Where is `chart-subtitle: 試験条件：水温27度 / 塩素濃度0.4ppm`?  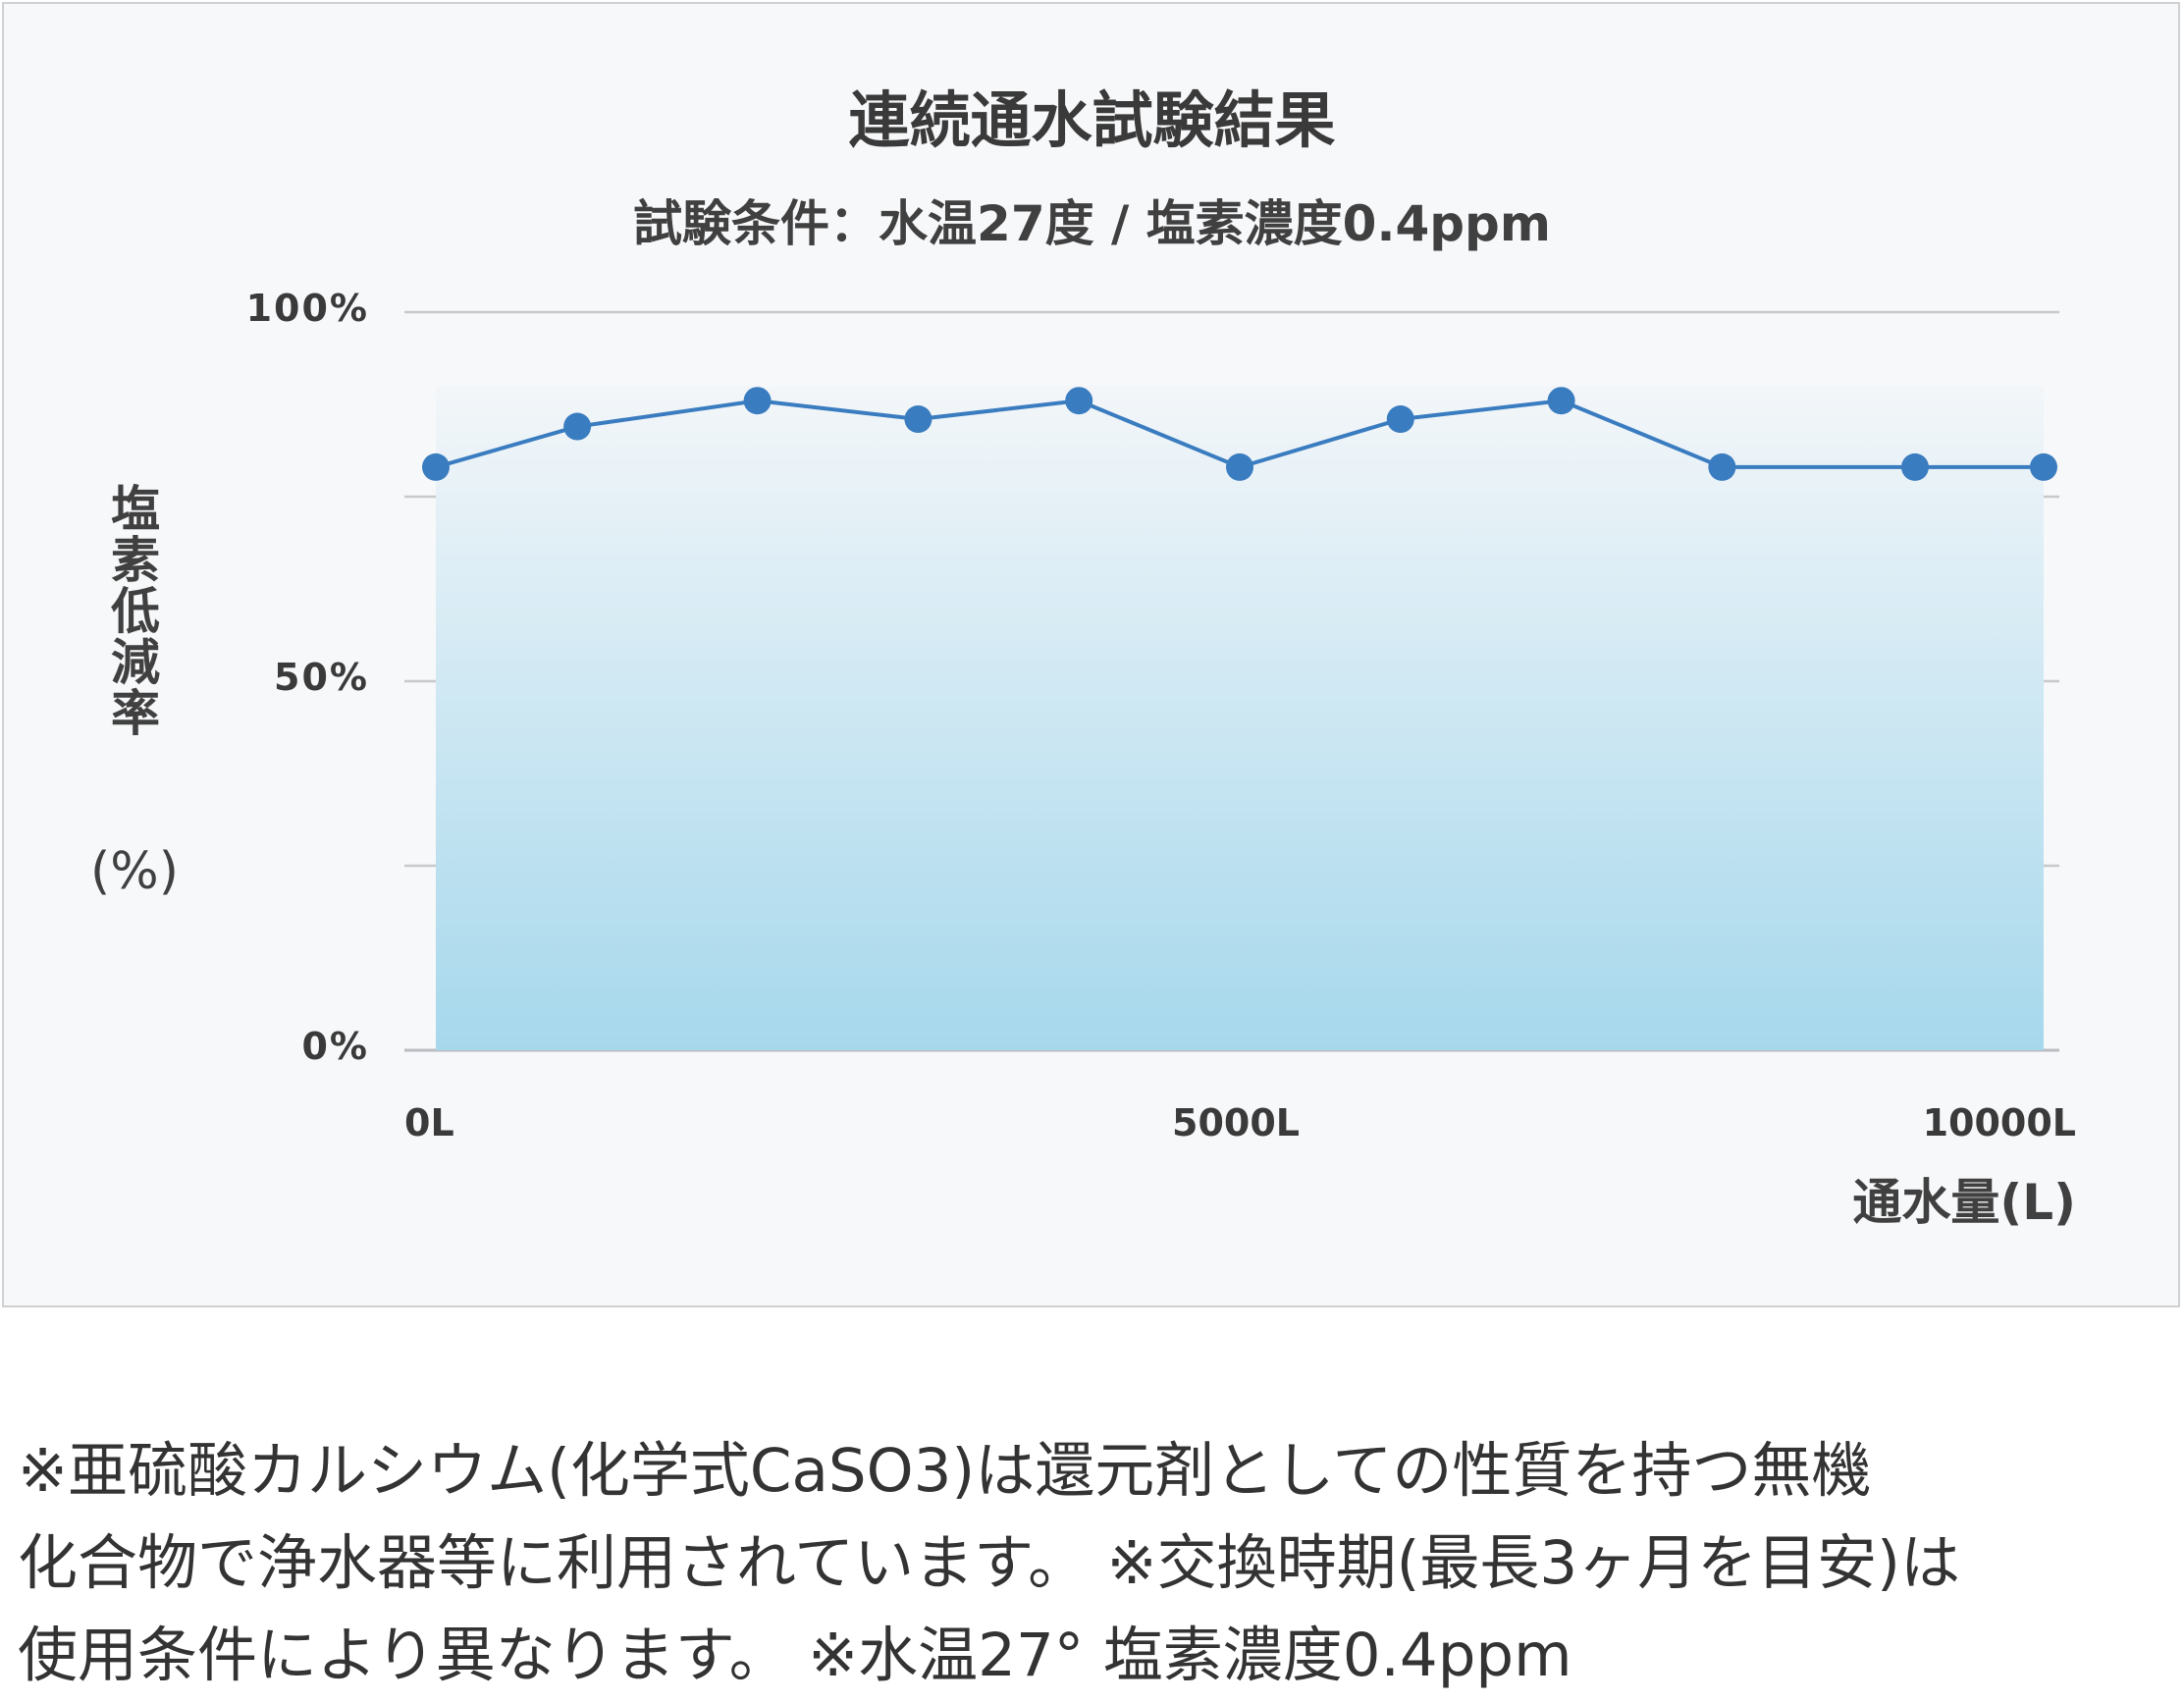 chart-subtitle: 試験条件：水温27度 / 塩素濃度0.4ppm is located at coordinates (1092, 223).